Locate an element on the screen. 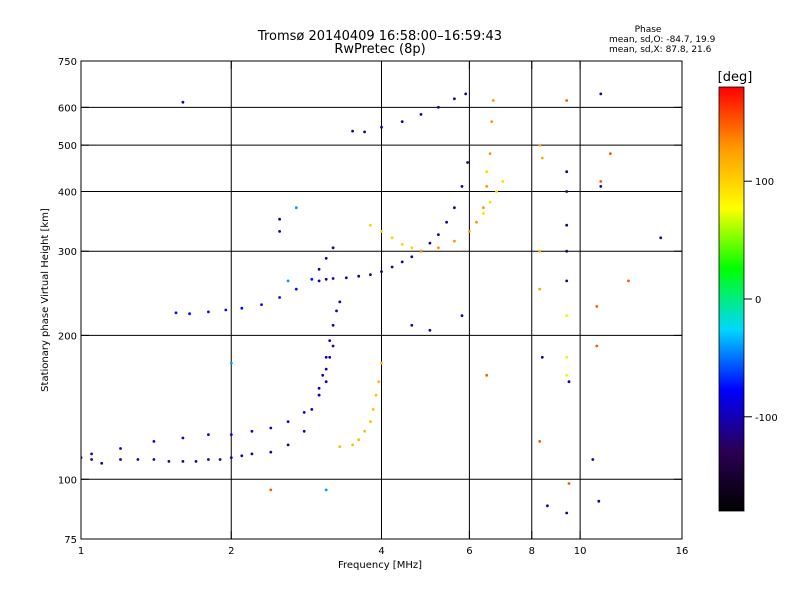 The width and height of the screenshot is (800, 600). x-tick-label: 10 is located at coordinates (580, 551).